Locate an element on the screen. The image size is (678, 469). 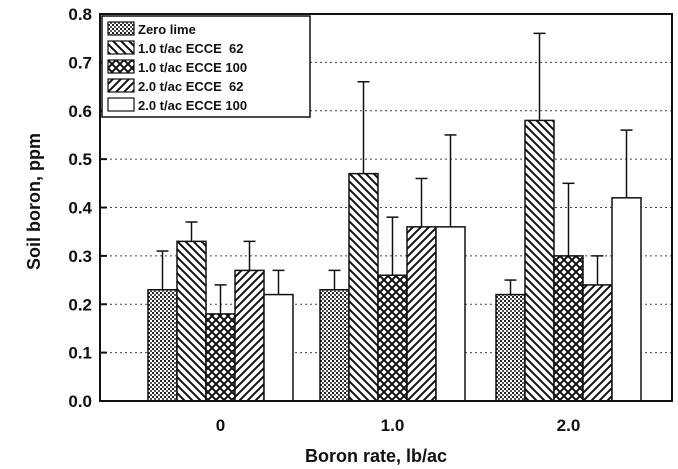
y-tick-label: 0.8 is located at coordinates (80, 14).